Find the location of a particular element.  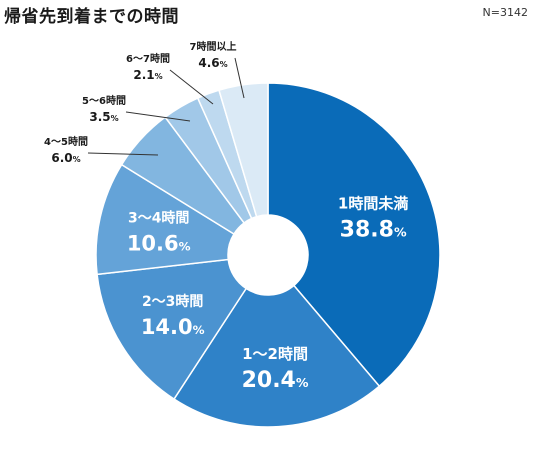

slice-label-3: 2～3時間 is located at coordinates (172, 301).